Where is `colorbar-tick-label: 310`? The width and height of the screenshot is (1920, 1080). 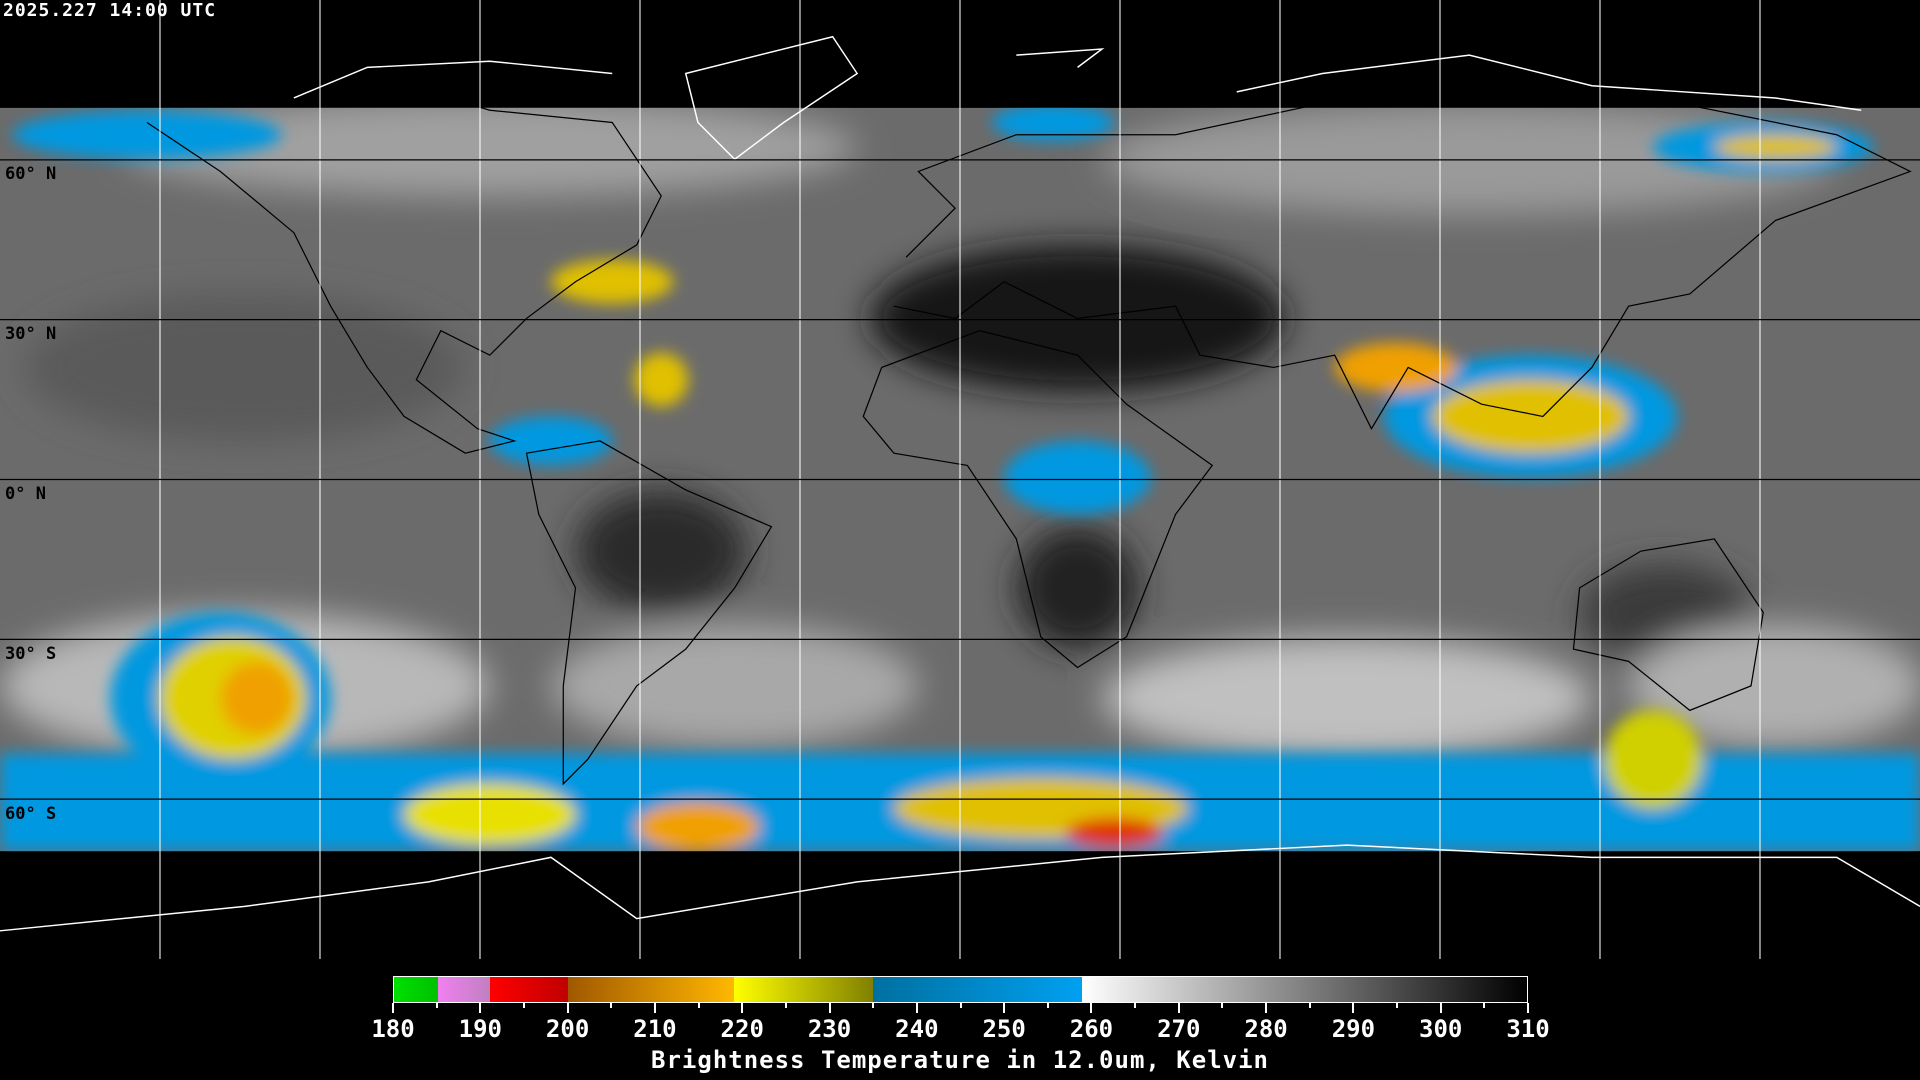
colorbar-tick-label: 310 is located at coordinates (1528, 1029).